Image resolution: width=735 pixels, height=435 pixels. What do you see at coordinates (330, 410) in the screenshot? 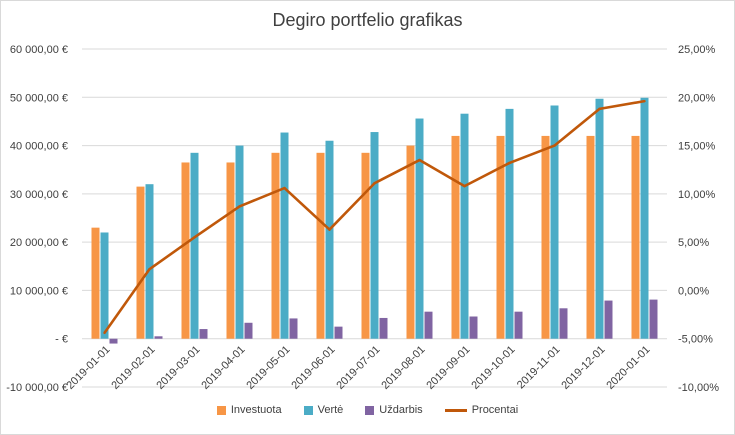
I see `legend-label: Vertė` at bounding box center [330, 410].